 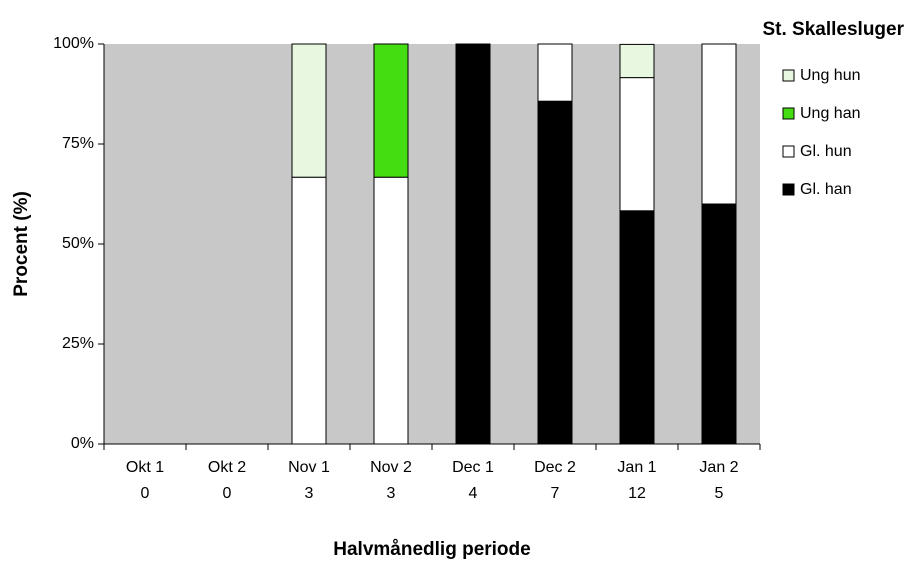 I want to click on x-tick-count: 7, so click(x=555, y=493).